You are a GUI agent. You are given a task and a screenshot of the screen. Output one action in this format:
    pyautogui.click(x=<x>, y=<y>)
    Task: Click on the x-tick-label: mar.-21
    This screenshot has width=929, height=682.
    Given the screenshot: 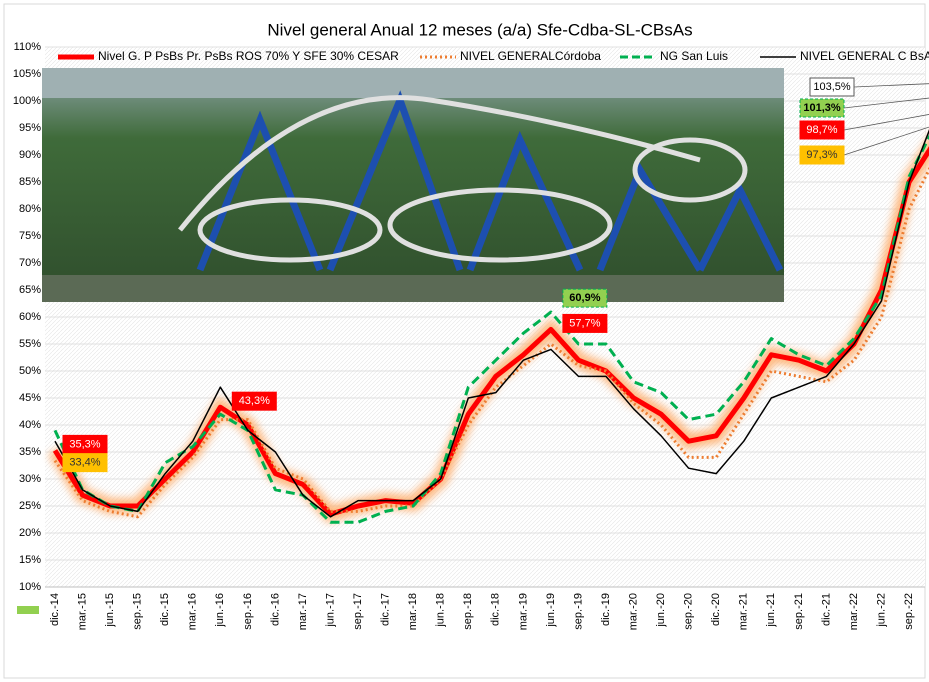 What is the action you would take?
    pyautogui.click(x=744, y=611)
    